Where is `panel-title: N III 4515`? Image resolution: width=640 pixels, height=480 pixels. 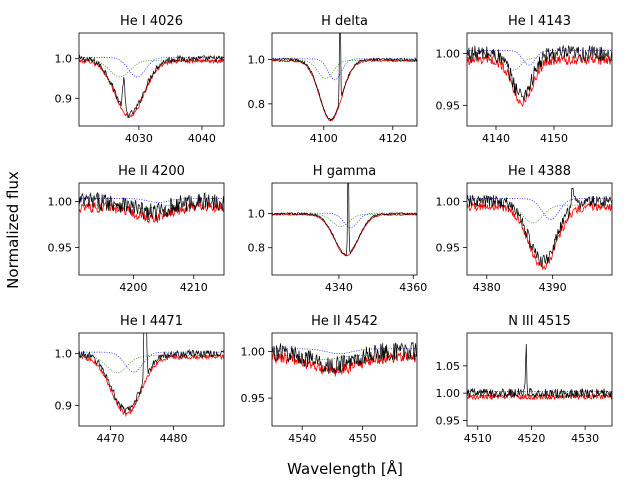
panel-title: N III 4515 is located at coordinates (539, 321).